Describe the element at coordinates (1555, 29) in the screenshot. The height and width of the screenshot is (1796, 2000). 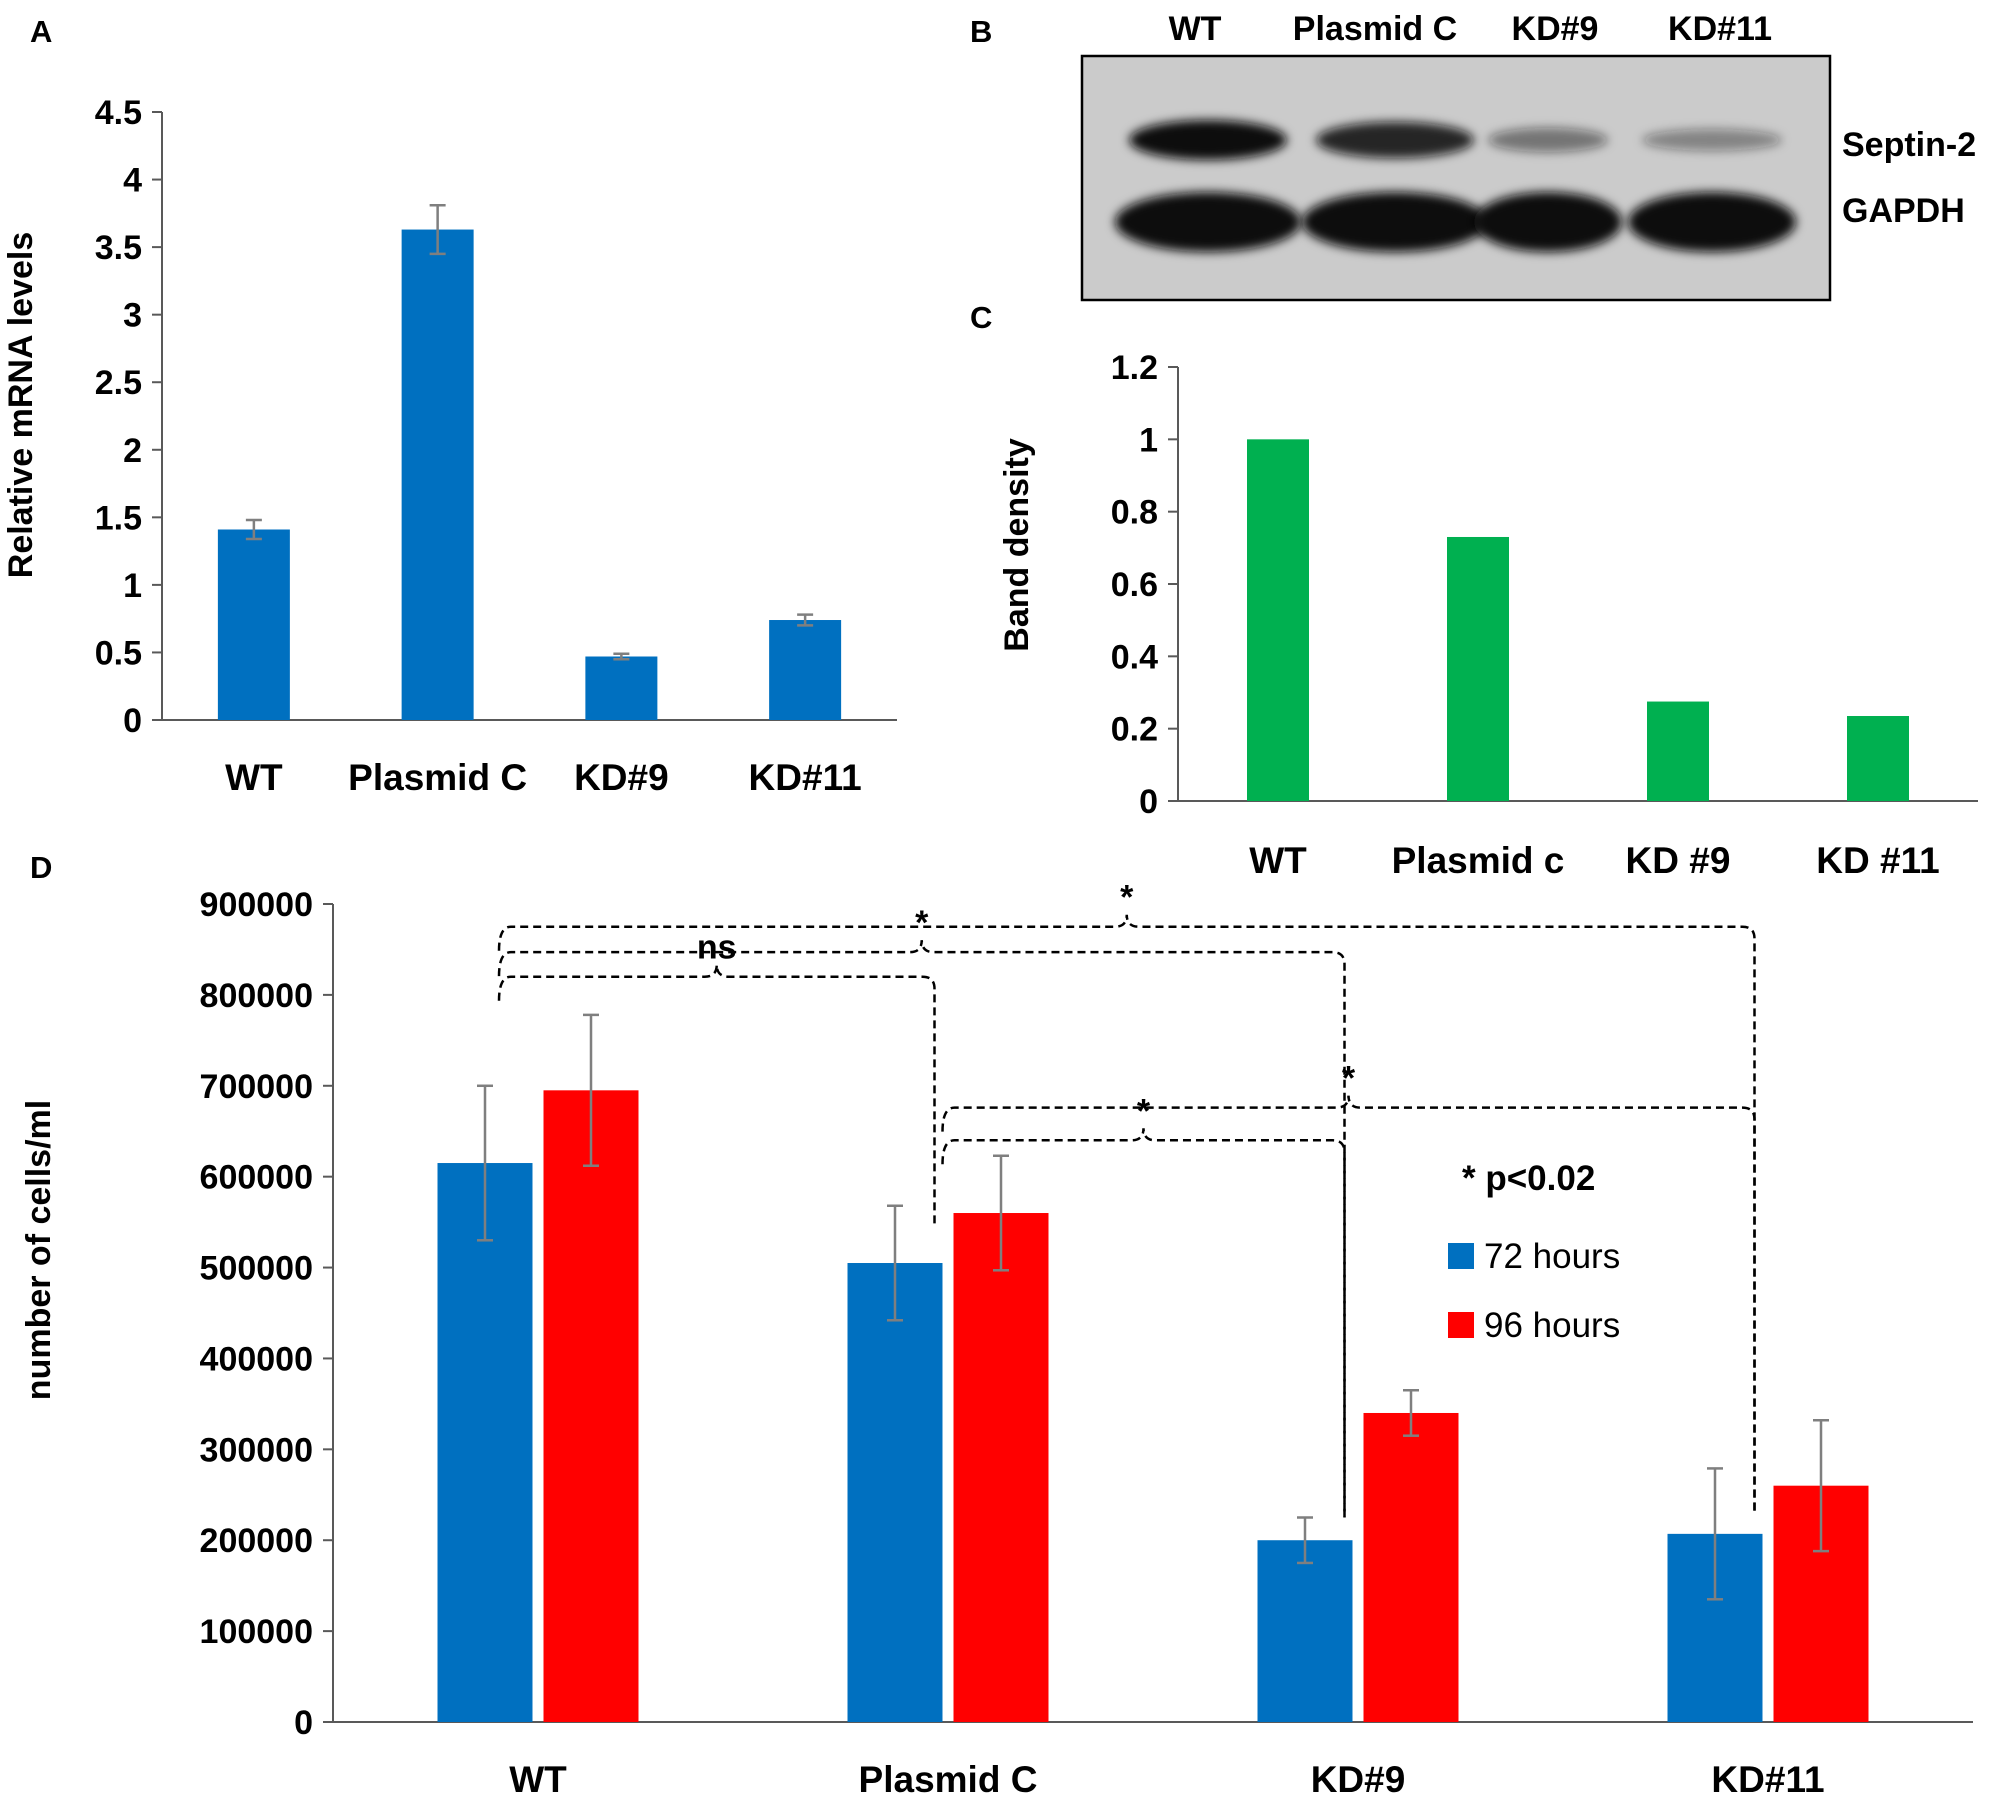
I see `blot-lane-label-kd-9: KD#9` at that location.